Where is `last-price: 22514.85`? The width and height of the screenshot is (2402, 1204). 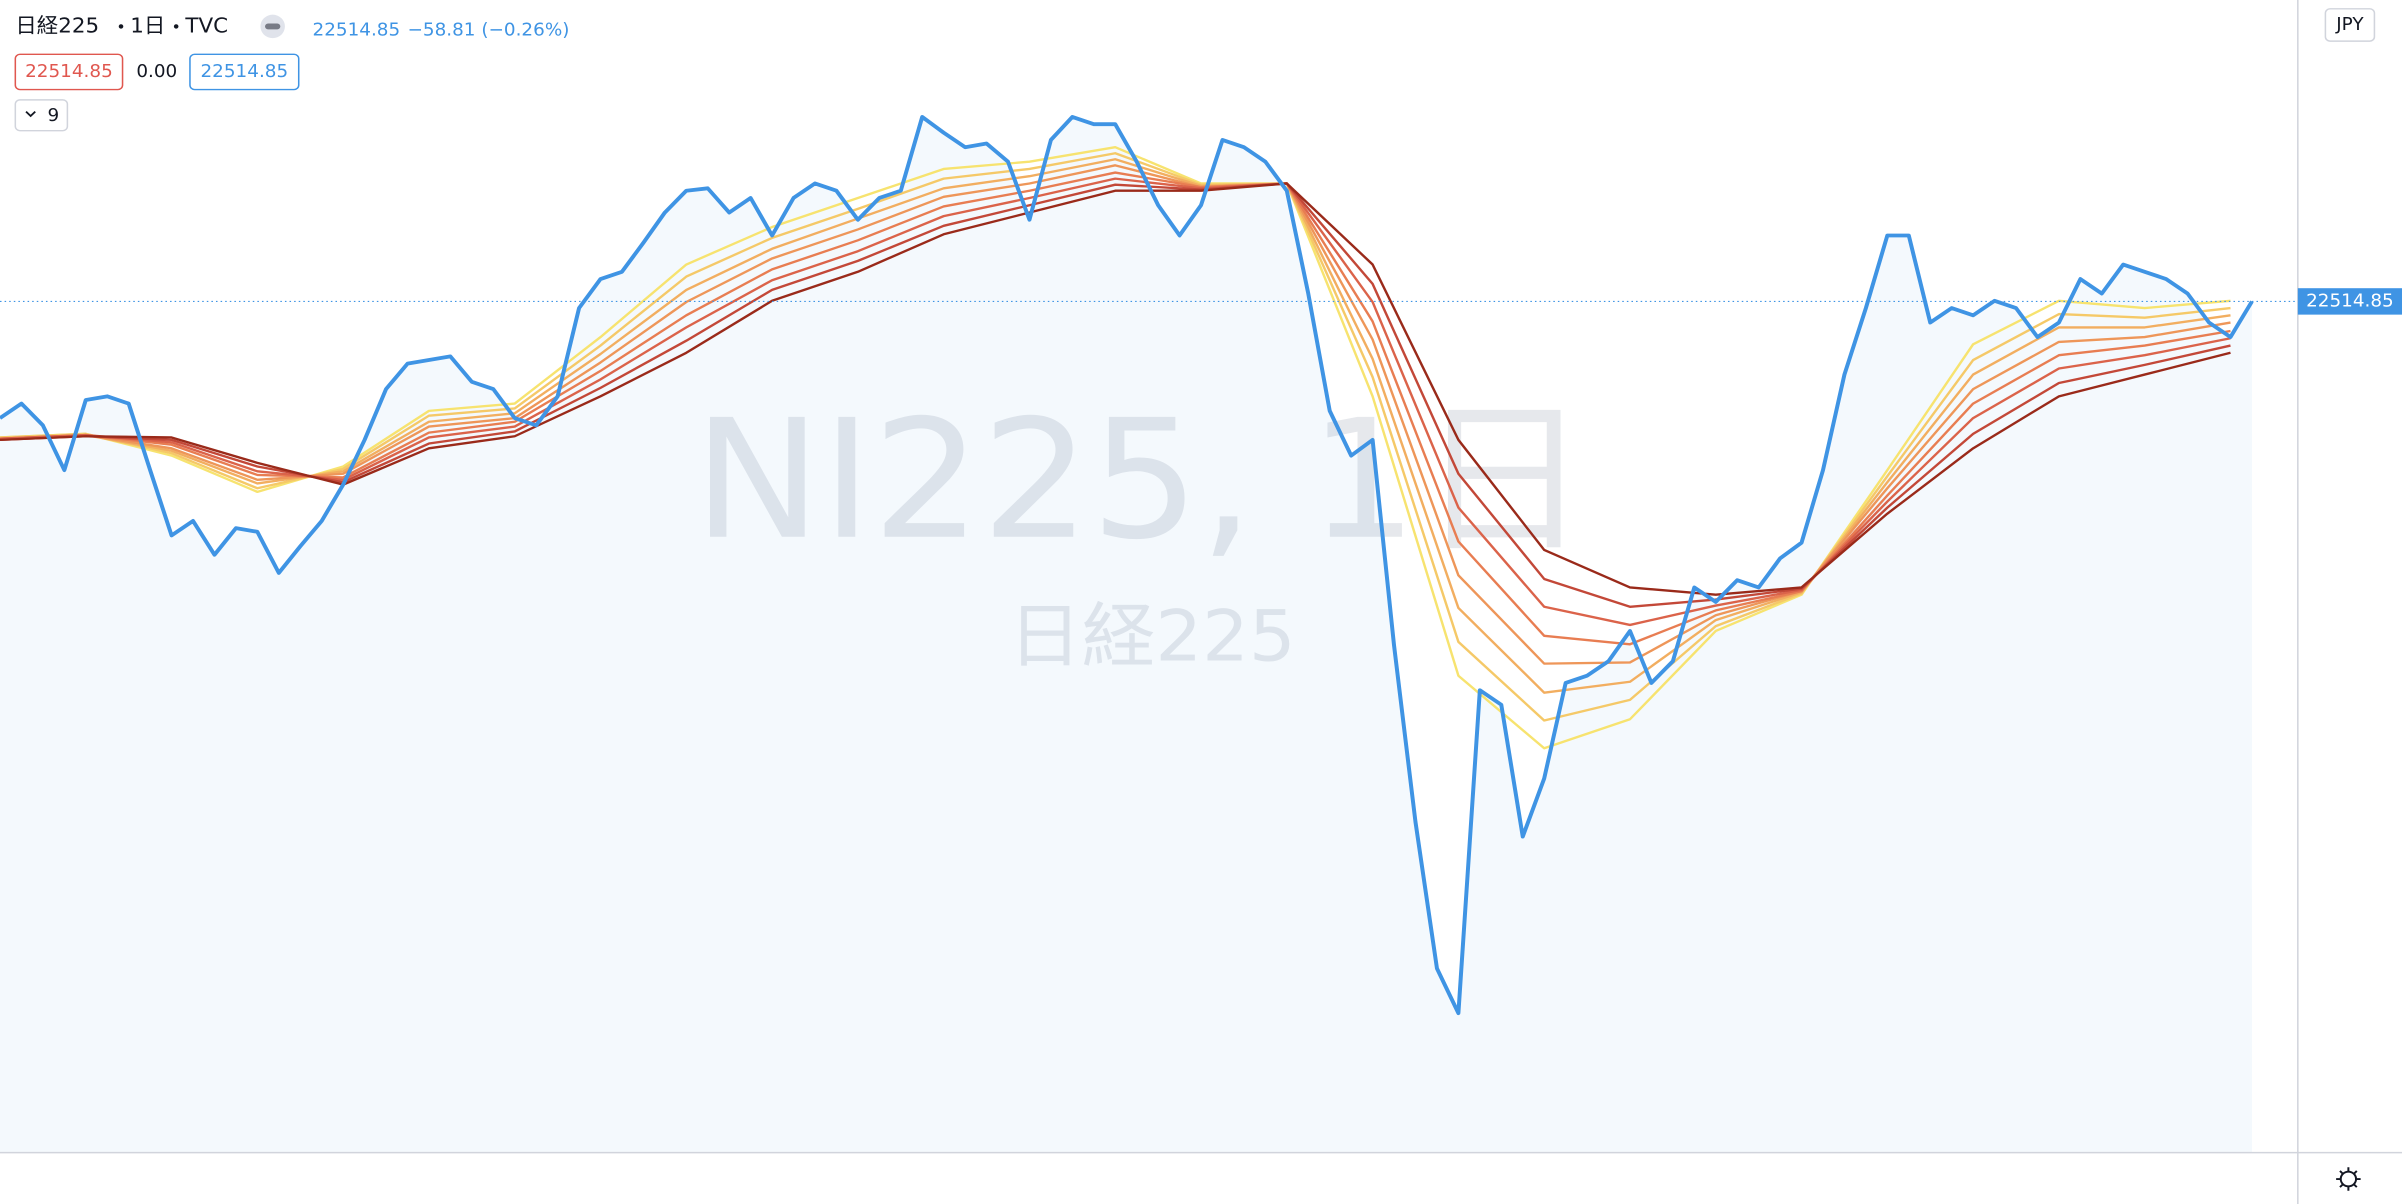 last-price: 22514.85 is located at coordinates (357, 30).